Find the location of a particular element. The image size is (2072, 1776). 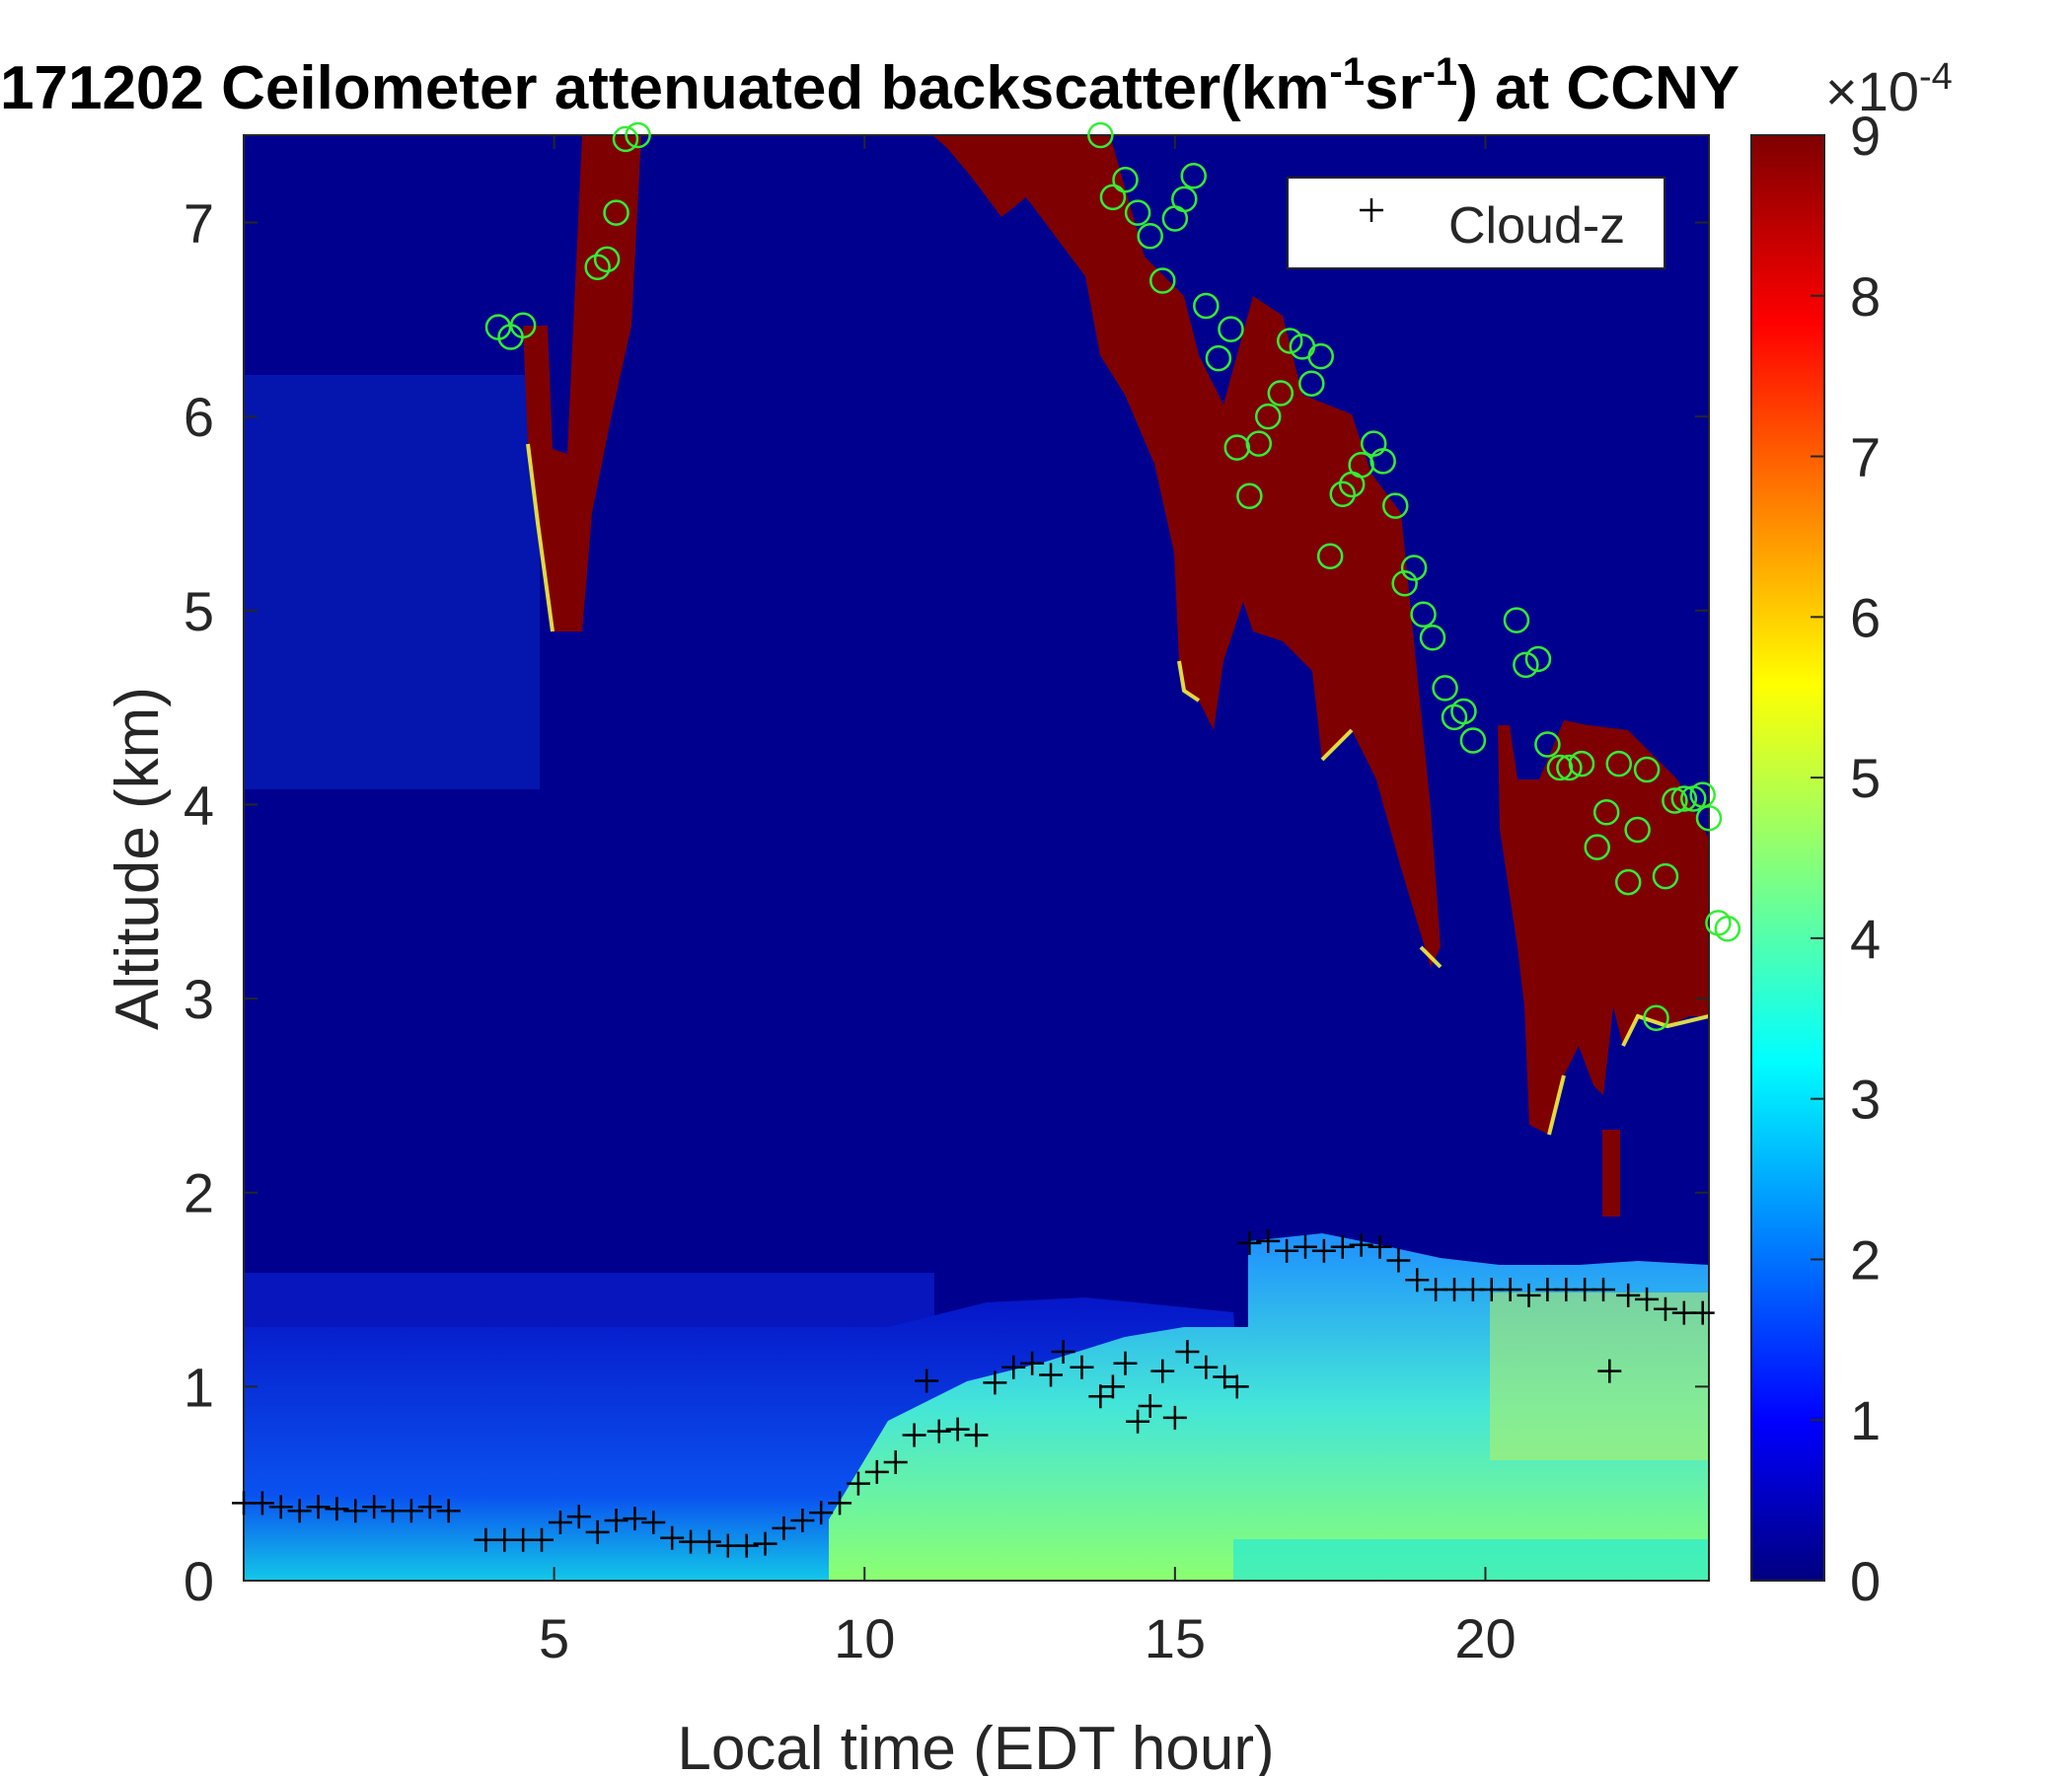

colorbar-tick-label: 5 is located at coordinates (1866, 778).